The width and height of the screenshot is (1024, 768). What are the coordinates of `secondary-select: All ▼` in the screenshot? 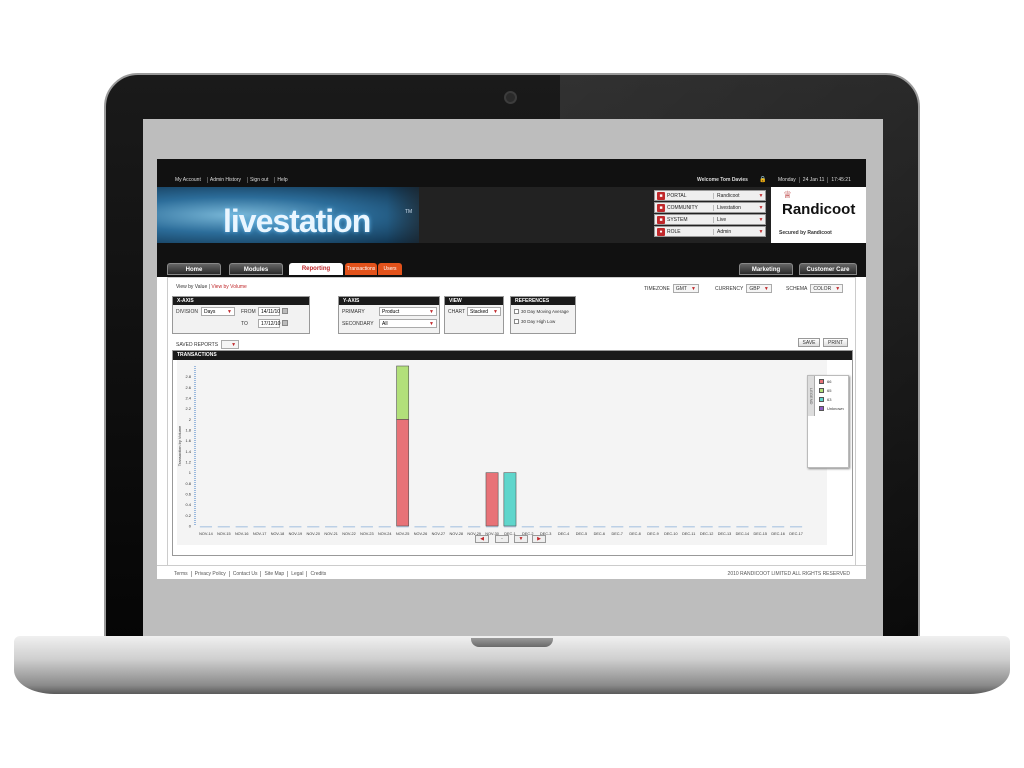 It's located at (408, 323).